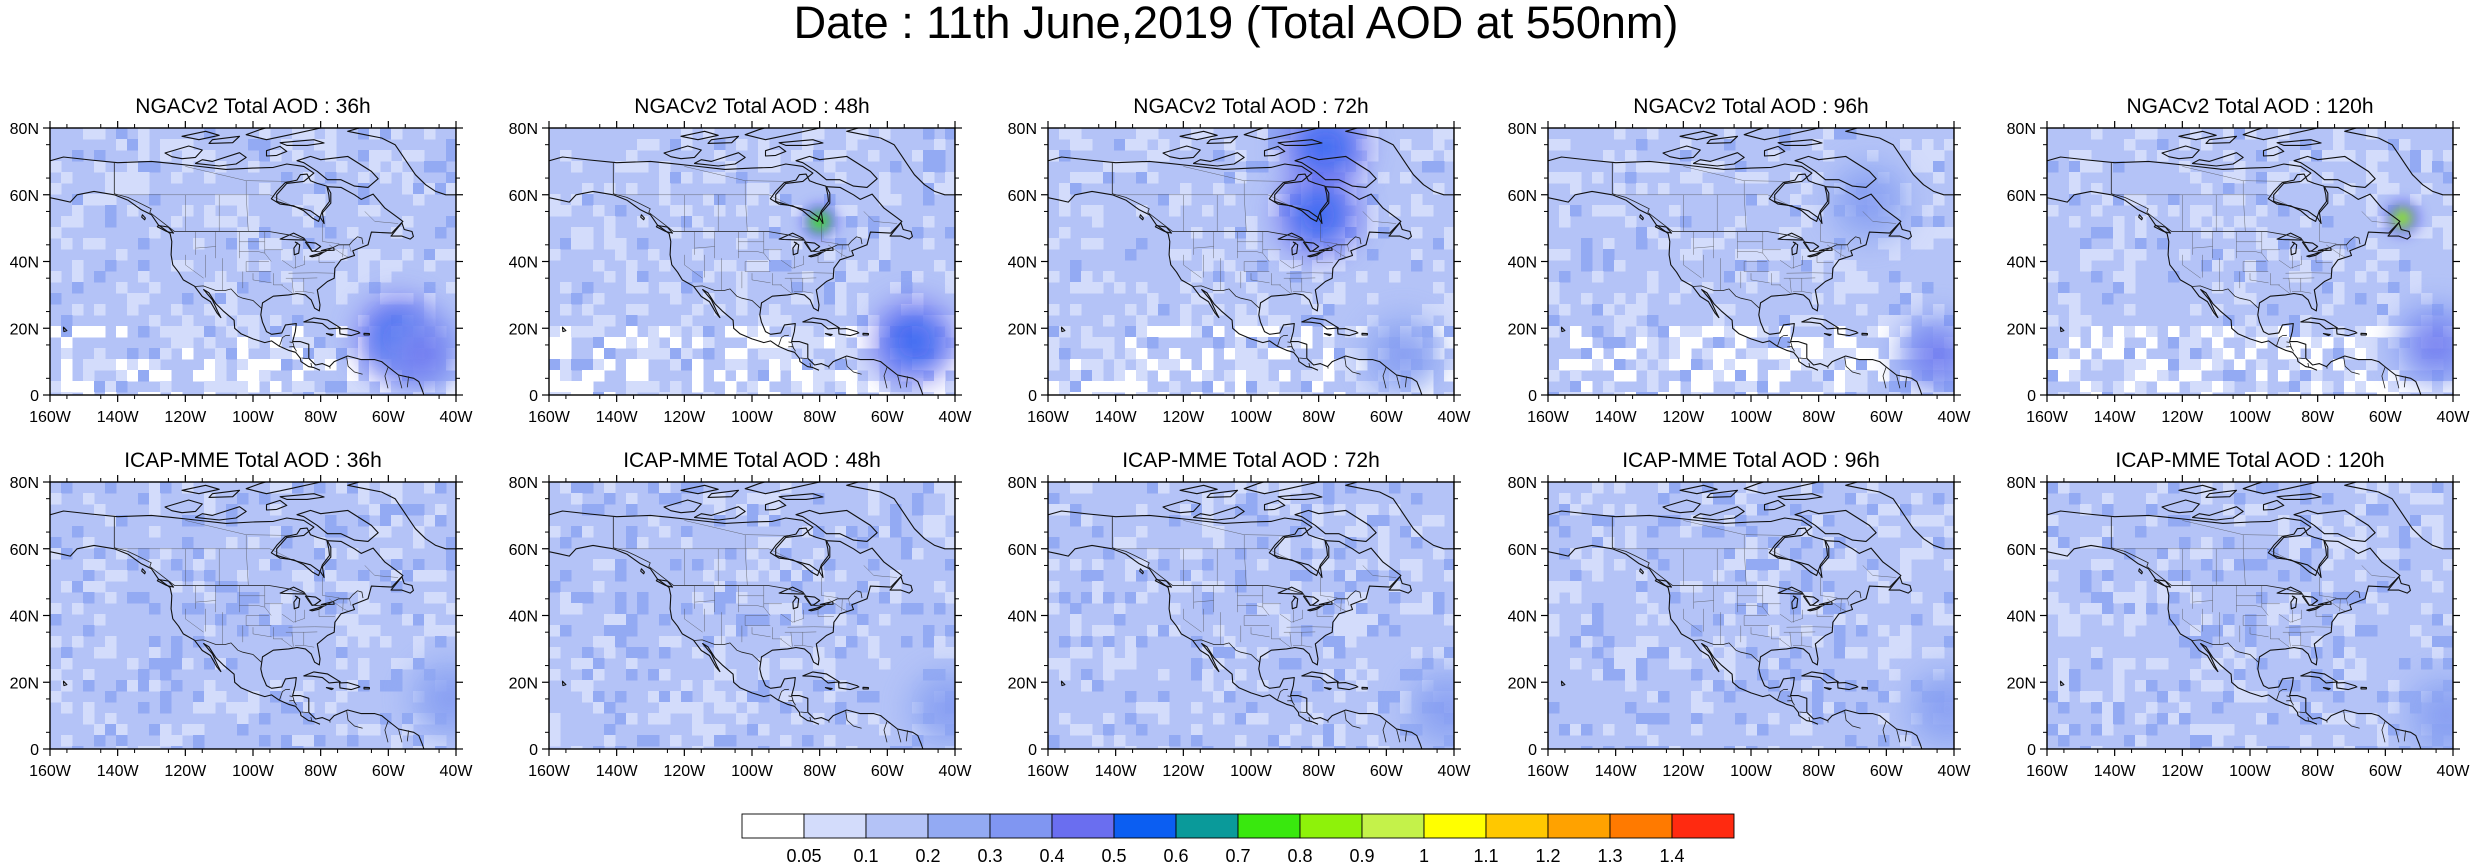  I want to click on panel-title: ICAP-MME Total AOD : 36h, so click(253, 460).